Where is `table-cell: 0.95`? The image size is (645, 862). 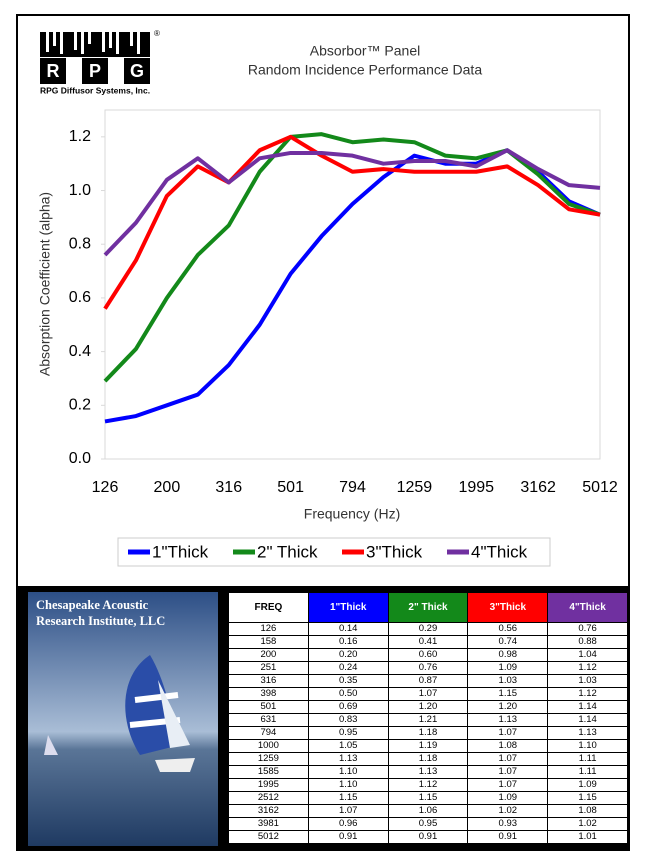
table-cell: 0.95 is located at coordinates (428, 824).